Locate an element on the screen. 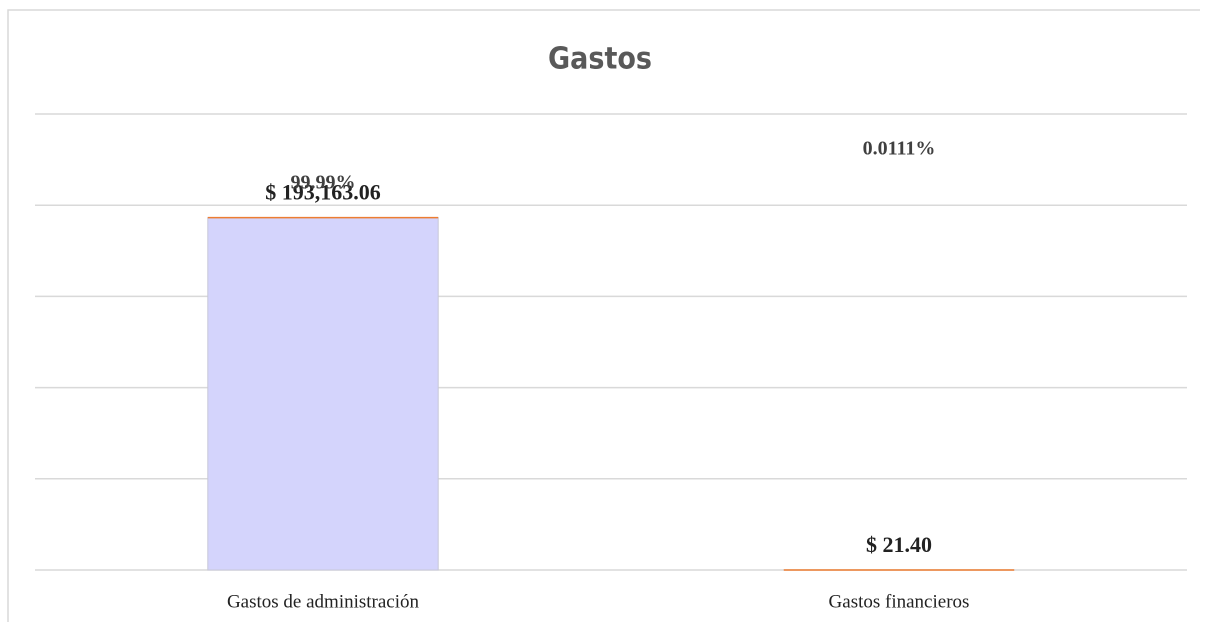 This screenshot has width=1210, height=622. value-label: $ 193,163.06 is located at coordinates (323, 192).